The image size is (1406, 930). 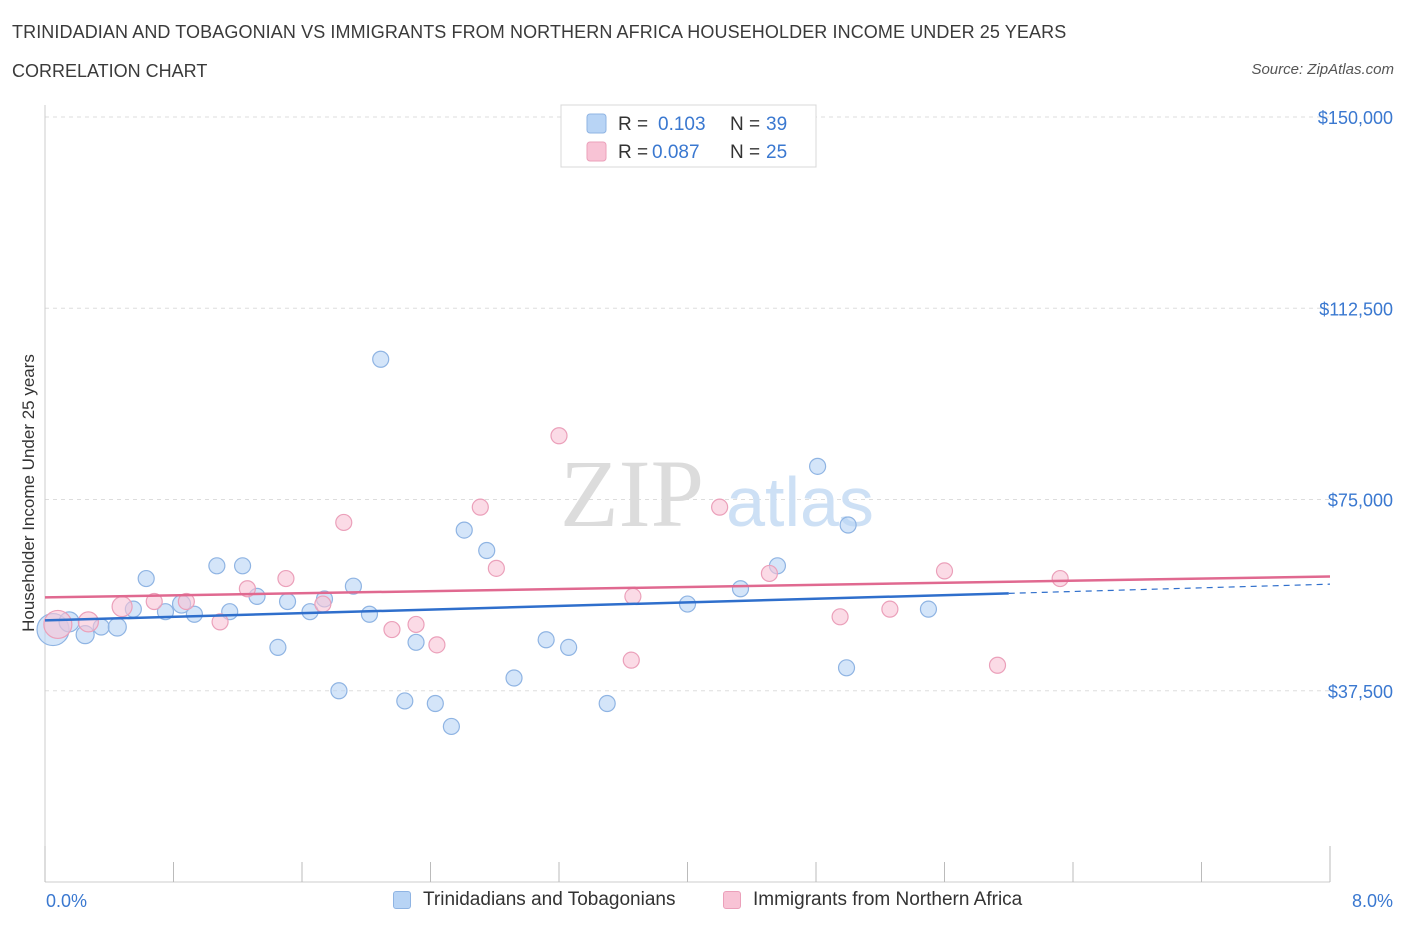 What do you see at coordinates (688, 136) in the screenshot?
I see `legend-box: R = 0.103 N = 39 R = 0.087 N = 25` at bounding box center [688, 136].